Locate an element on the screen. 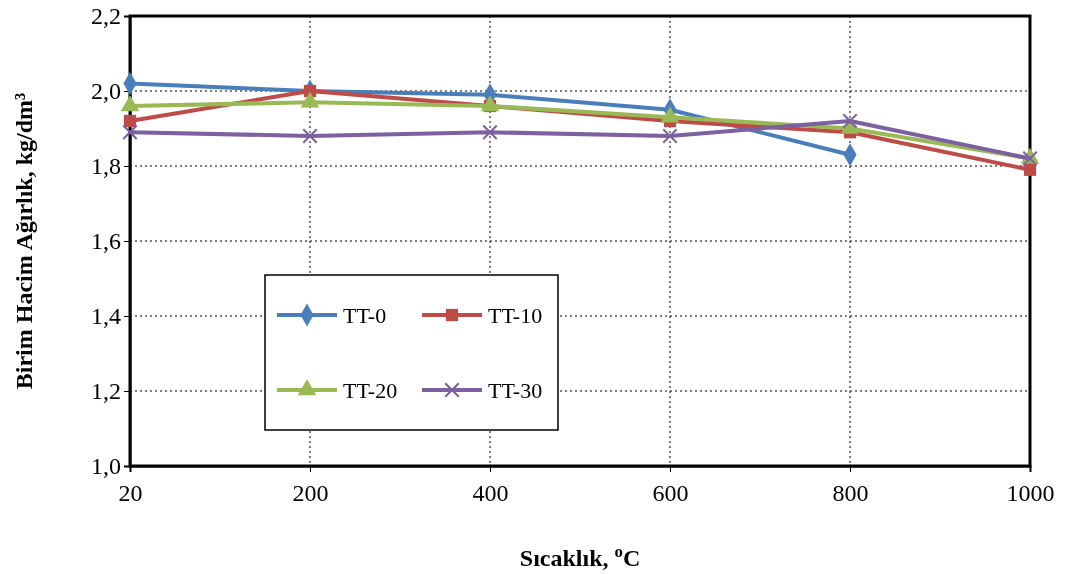 The width and height of the screenshot is (1067, 574). x-tick-label: 20 is located at coordinates (130, 493).